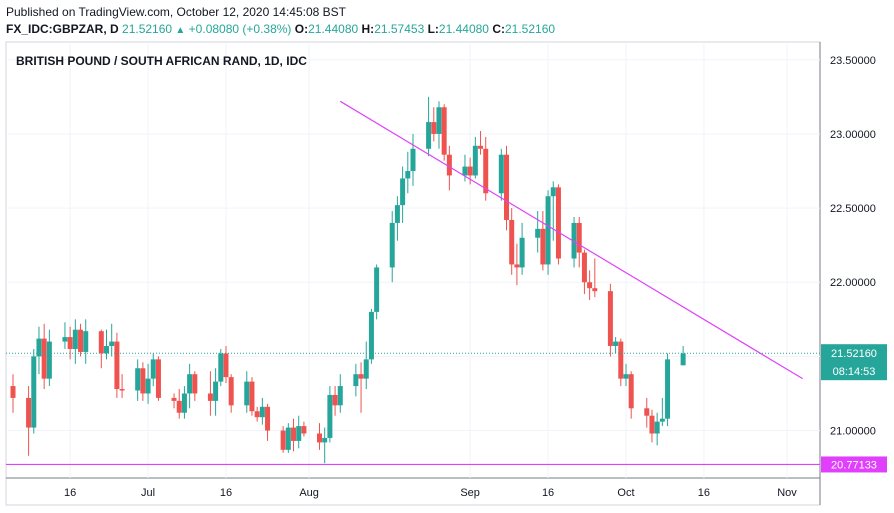  I want to click on price-tick-label: 23.50000, so click(853, 61).